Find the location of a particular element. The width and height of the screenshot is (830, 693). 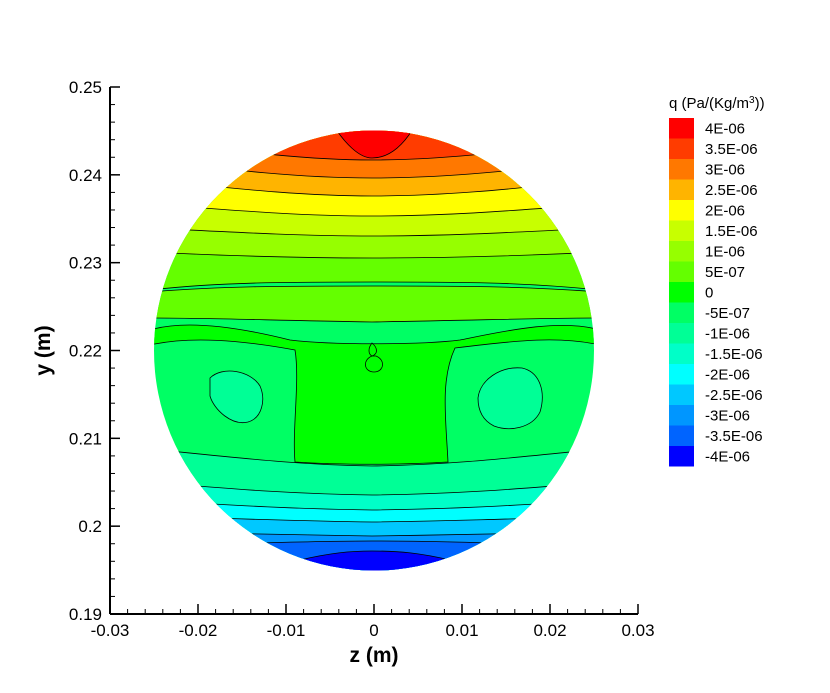

colorbar-label: 2E-06 is located at coordinates (725, 211).